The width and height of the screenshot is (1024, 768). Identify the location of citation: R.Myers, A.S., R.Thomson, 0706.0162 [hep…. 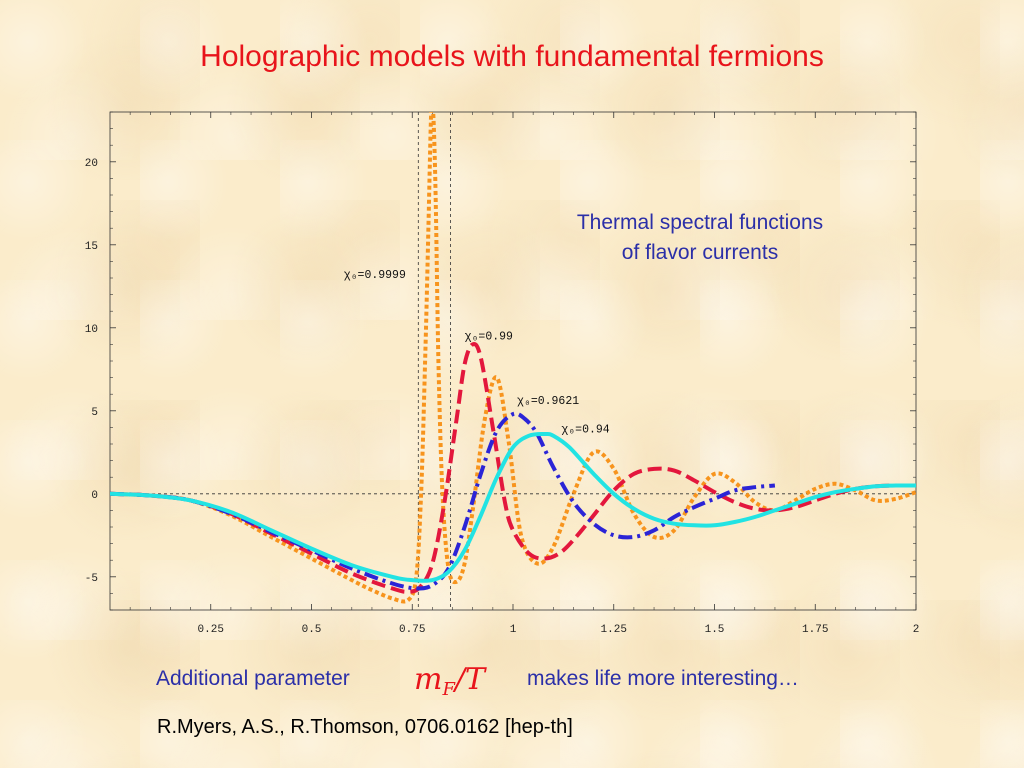
(365, 727).